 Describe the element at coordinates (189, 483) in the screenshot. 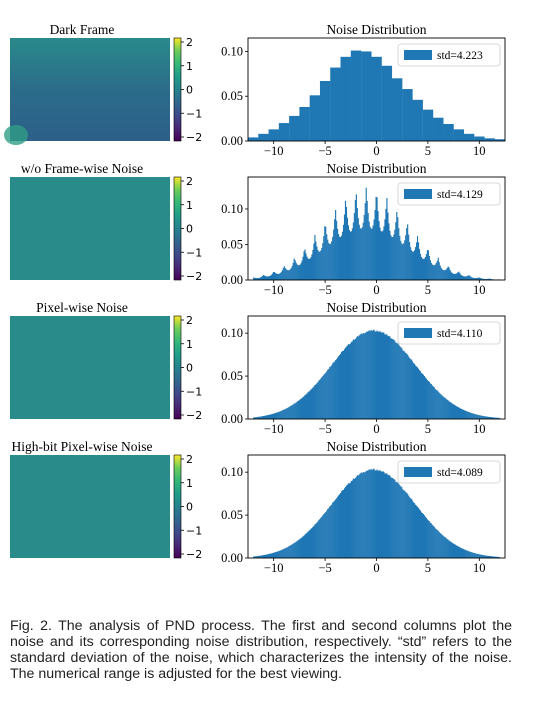

I see `colorbar-tick-label: 1` at that location.